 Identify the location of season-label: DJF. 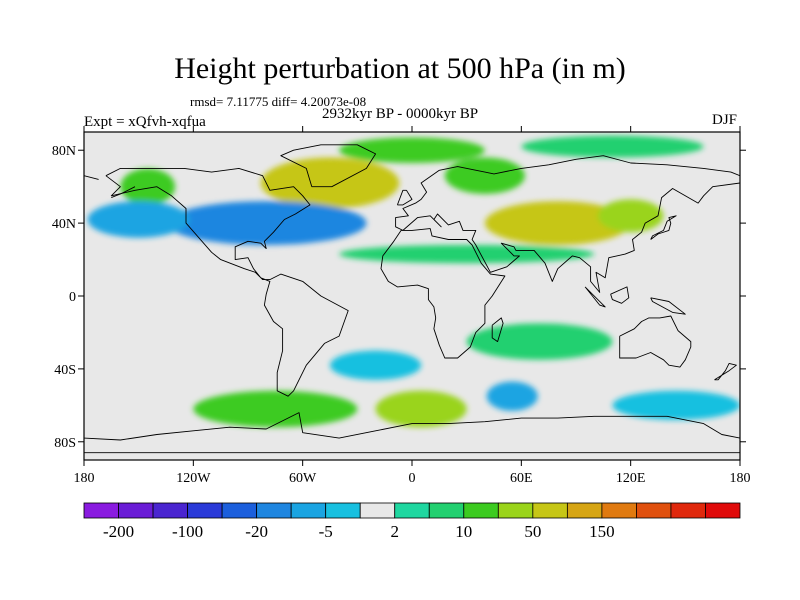
(725, 120).